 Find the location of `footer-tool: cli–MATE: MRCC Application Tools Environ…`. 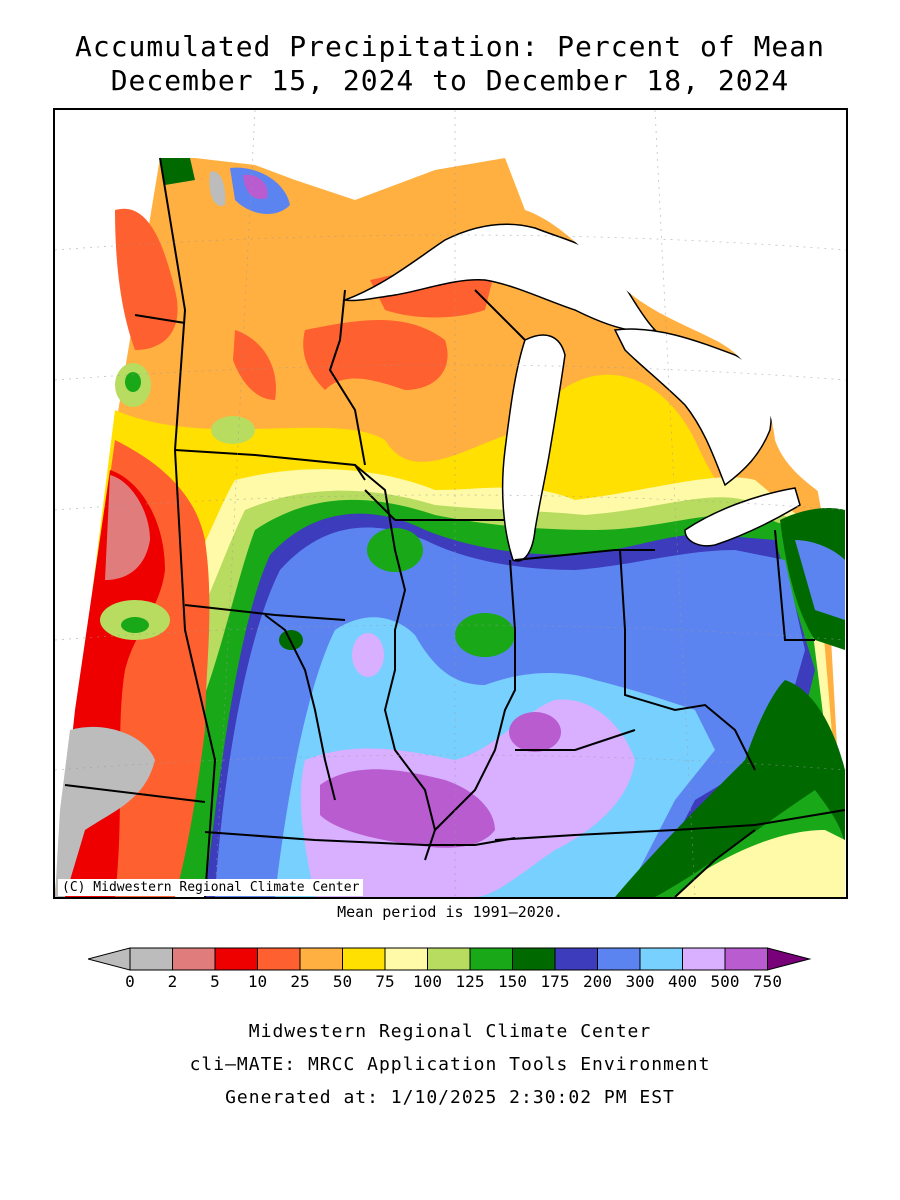

footer-tool: cli–MATE: MRCC Application Tools Environ… is located at coordinates (450, 1064).